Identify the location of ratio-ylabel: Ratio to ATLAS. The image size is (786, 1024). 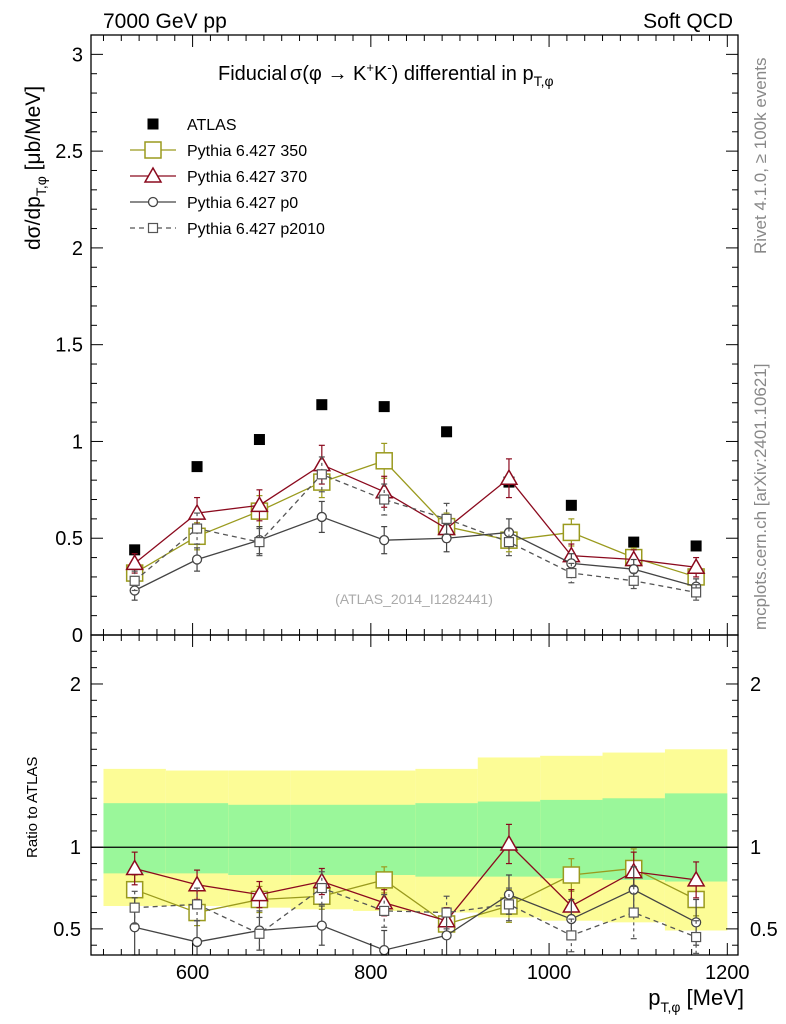
(32, 807).